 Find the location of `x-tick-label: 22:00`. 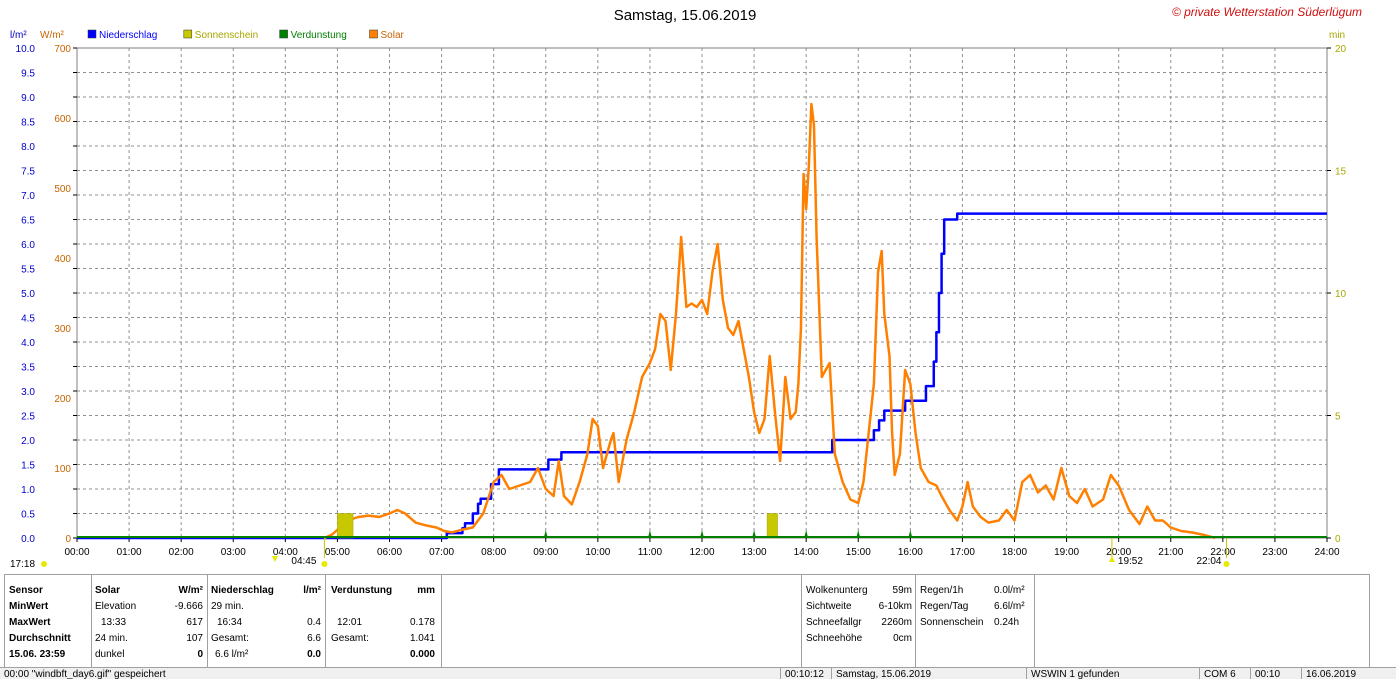

x-tick-label: 22:00 is located at coordinates (1222, 552).